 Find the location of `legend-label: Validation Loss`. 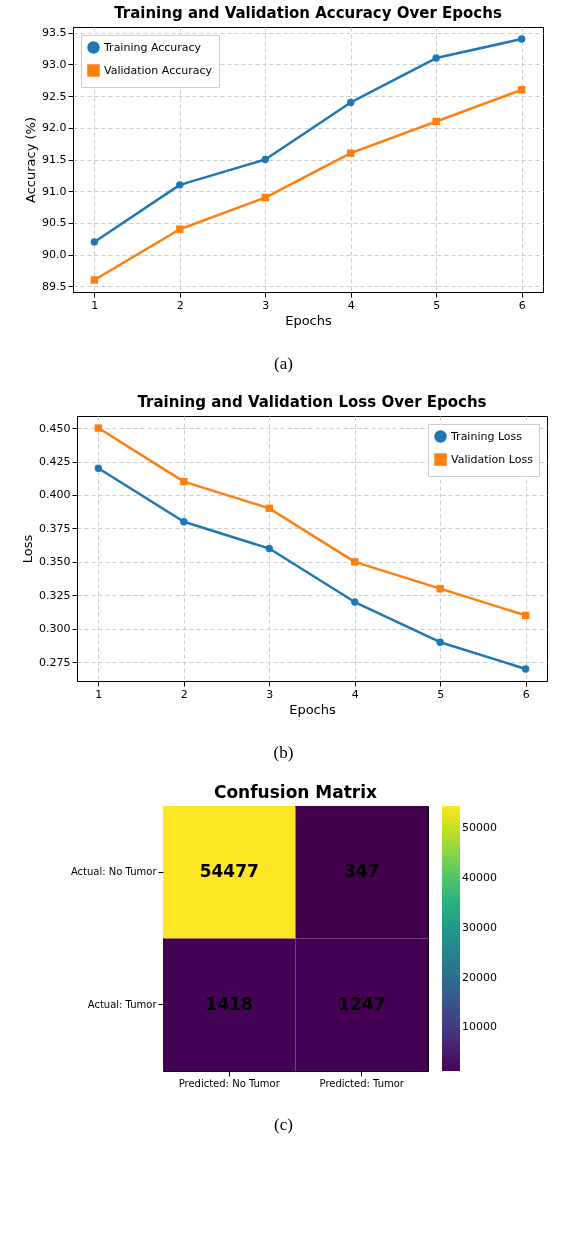

legend-label: Validation Loss is located at coordinates (491, 459).